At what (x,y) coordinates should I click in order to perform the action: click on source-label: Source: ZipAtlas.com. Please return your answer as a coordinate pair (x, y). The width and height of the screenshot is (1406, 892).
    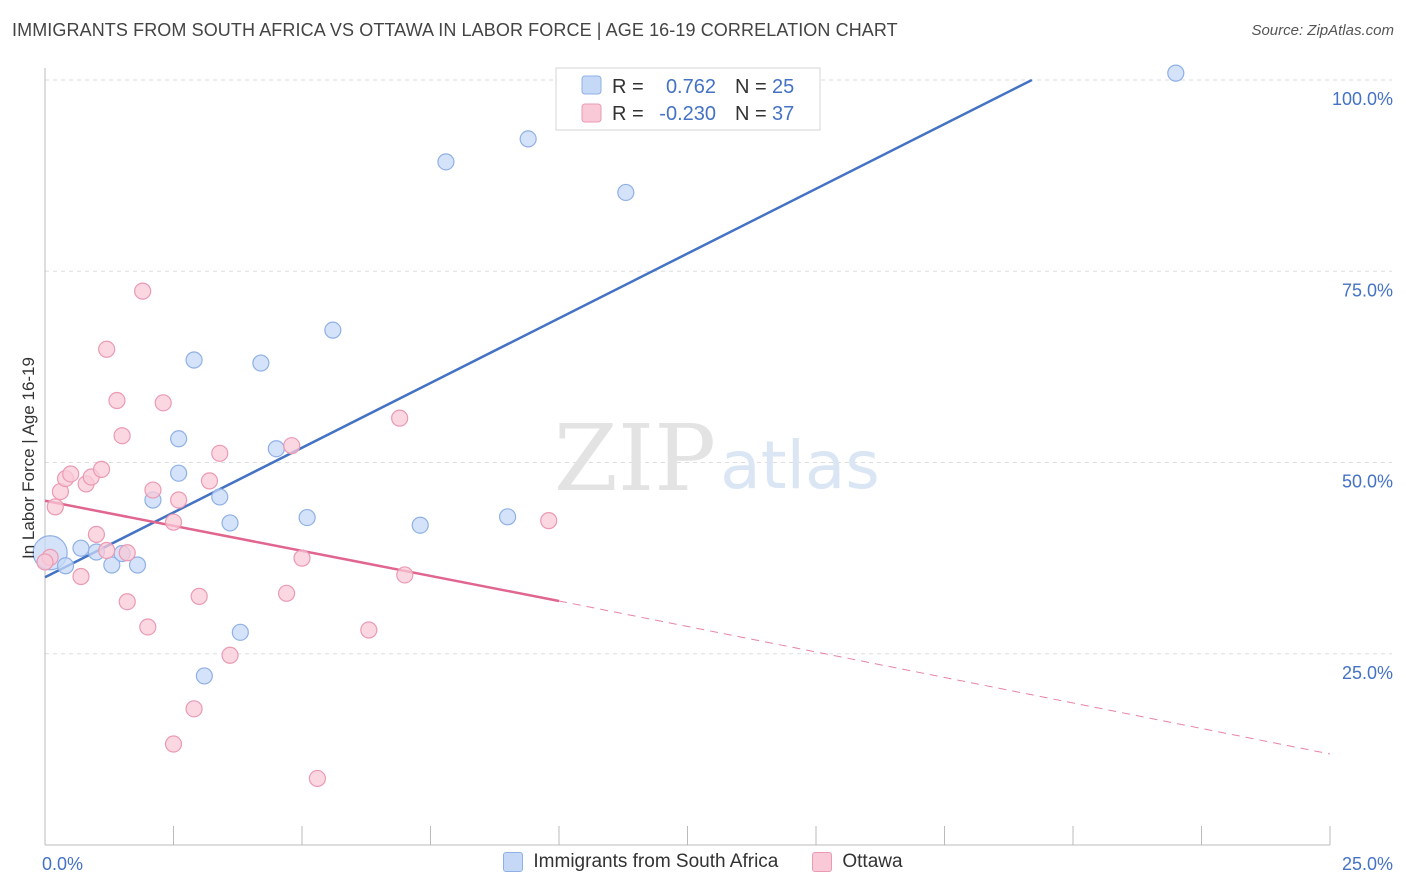
    Looking at the image, I should click on (1322, 30).